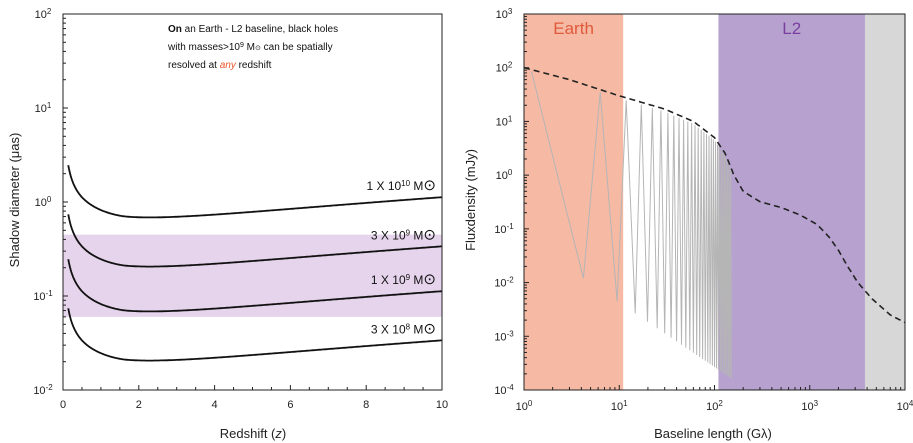 The width and height of the screenshot is (913, 443). I want to click on earth-band-label: Earth, so click(573, 28).